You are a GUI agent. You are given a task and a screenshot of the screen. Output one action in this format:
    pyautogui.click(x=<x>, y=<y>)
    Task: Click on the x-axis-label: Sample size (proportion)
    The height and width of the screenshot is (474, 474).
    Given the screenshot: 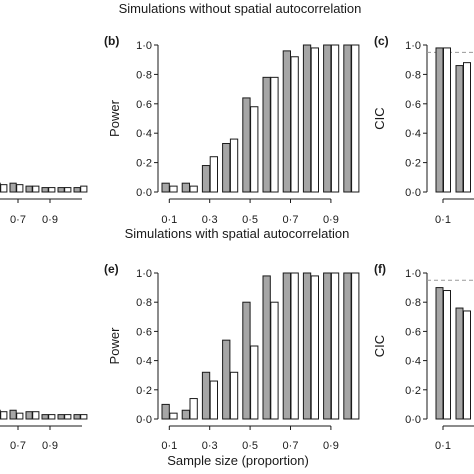 What is the action you would take?
    pyautogui.click(x=238, y=460)
    